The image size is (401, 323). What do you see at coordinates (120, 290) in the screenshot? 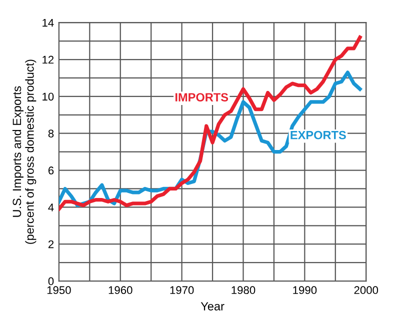
I see `x-tick-label: 1960` at bounding box center [120, 290].